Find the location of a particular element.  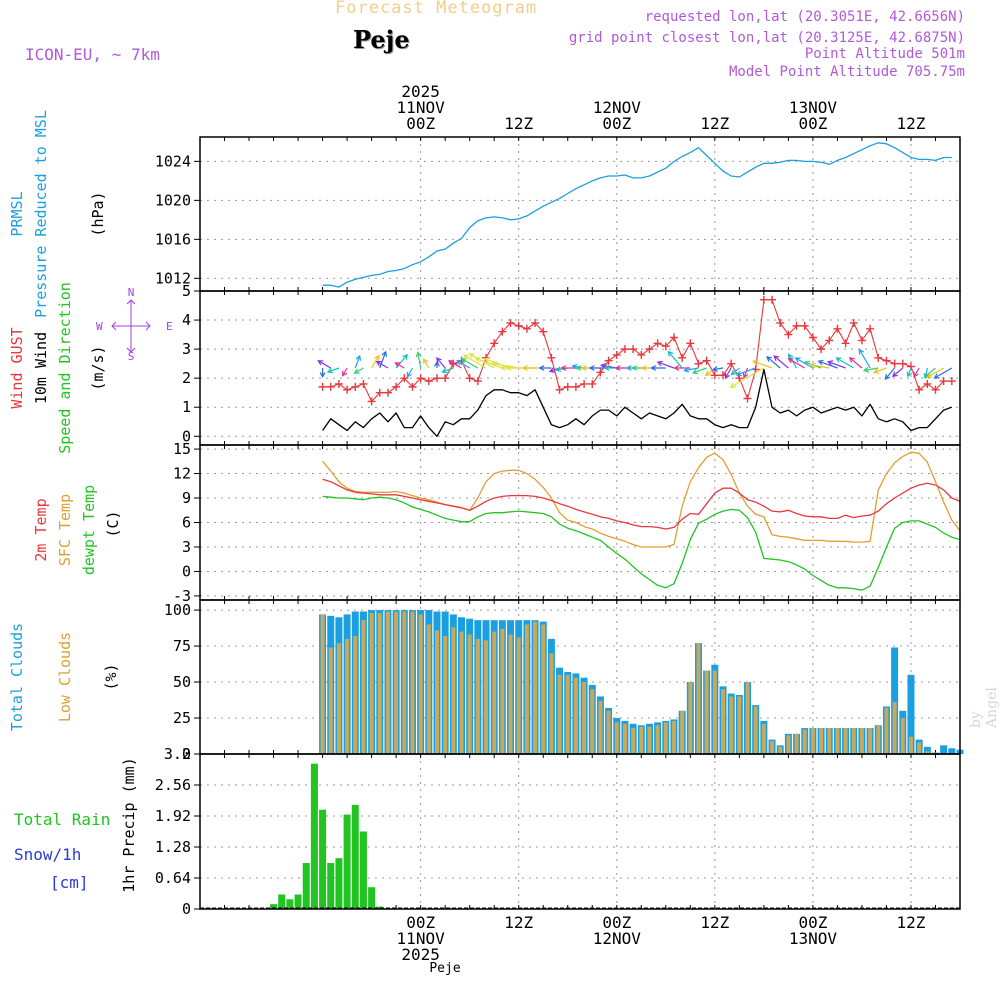

compass-east: E is located at coordinates (169, 326).